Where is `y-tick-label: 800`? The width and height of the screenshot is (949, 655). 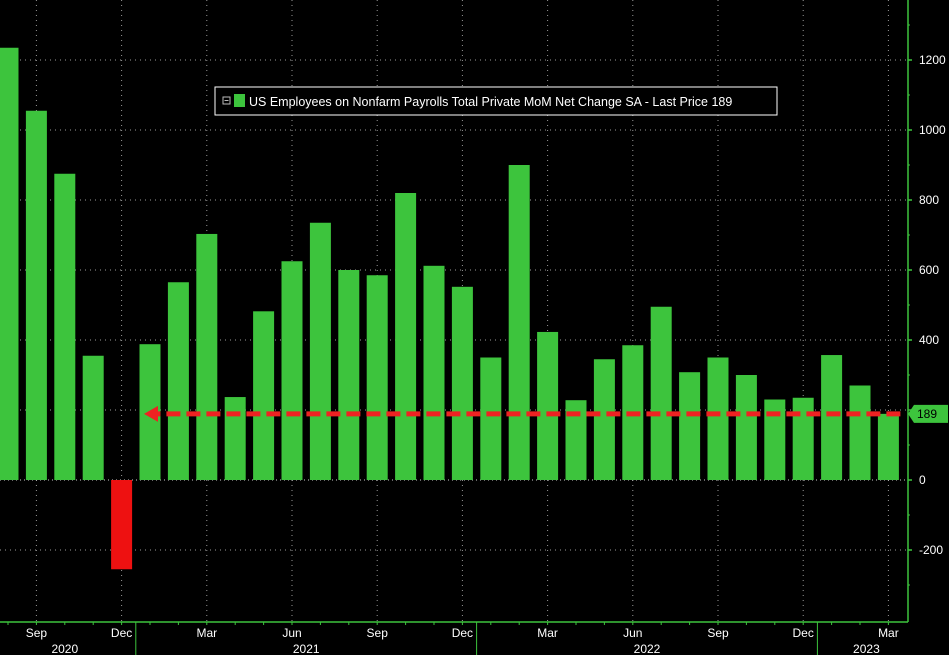 y-tick-label: 800 is located at coordinates (929, 200).